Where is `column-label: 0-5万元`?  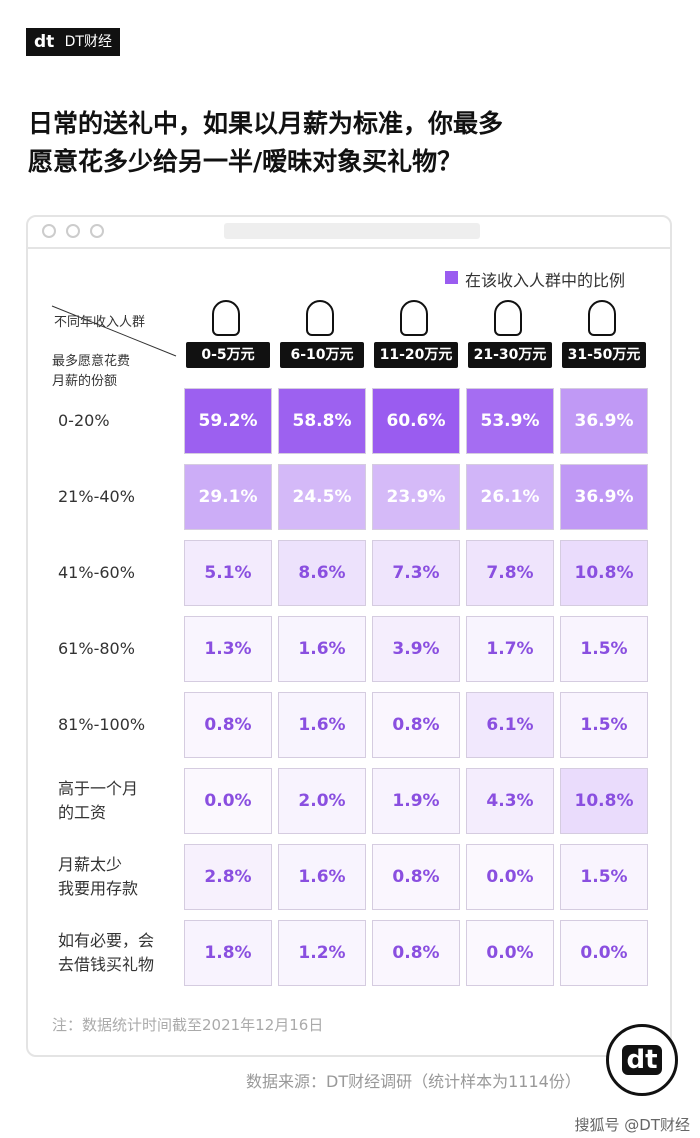 column-label: 0-5万元 is located at coordinates (228, 355).